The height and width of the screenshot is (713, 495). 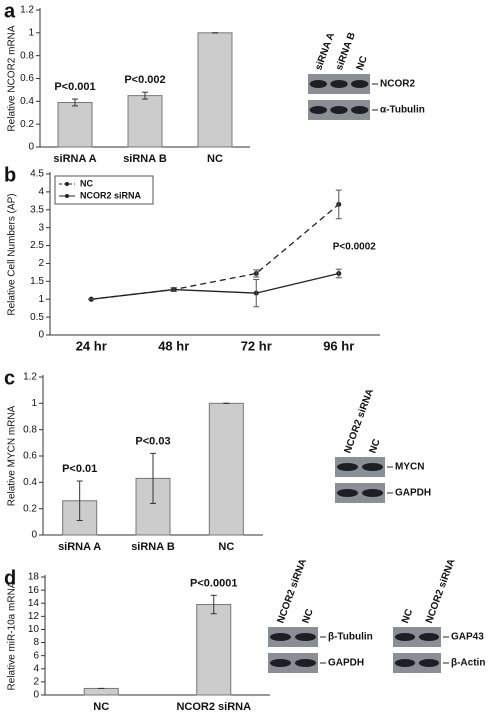 I want to click on y-tick-label: 3, so click(x=41, y=227).